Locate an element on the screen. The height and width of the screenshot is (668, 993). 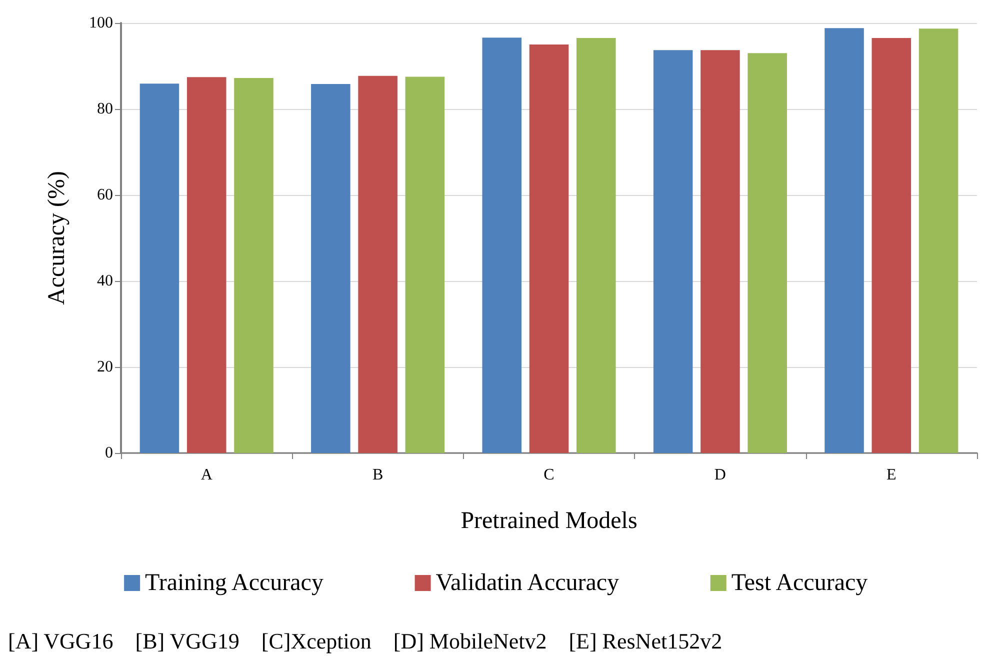
y-axis-title: Accuracy (%) is located at coordinates (57, 238).